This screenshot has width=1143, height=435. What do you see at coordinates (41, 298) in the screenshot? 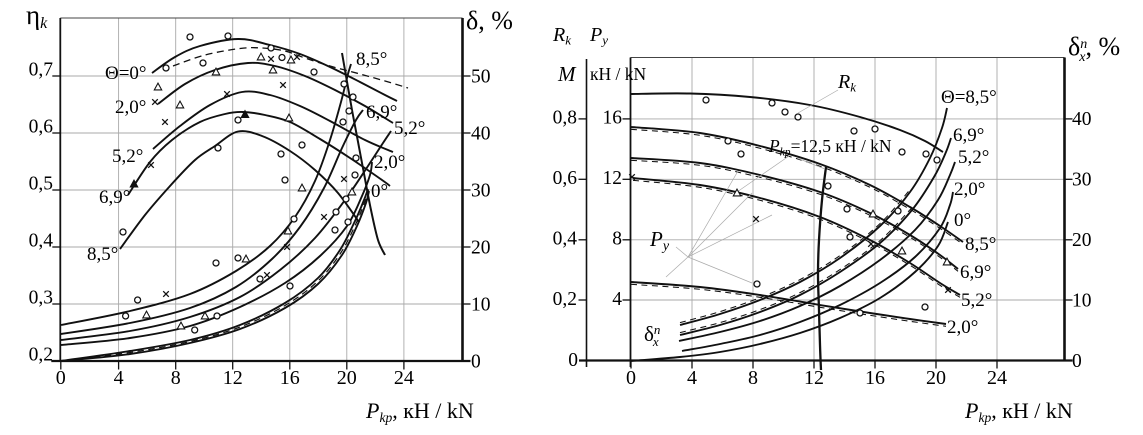
I see `svg-text: 0,3` at bounding box center [41, 298].